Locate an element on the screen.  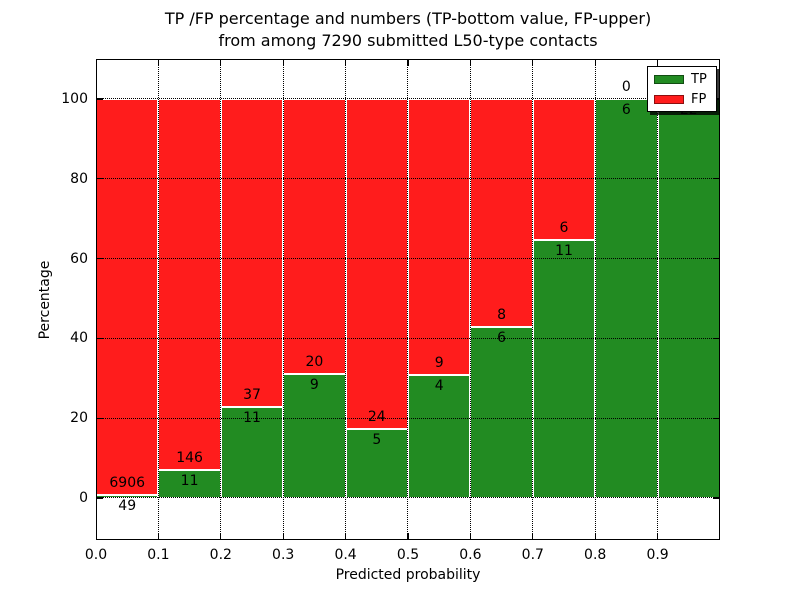
x-tick-label: 0.5 is located at coordinates (408, 555).